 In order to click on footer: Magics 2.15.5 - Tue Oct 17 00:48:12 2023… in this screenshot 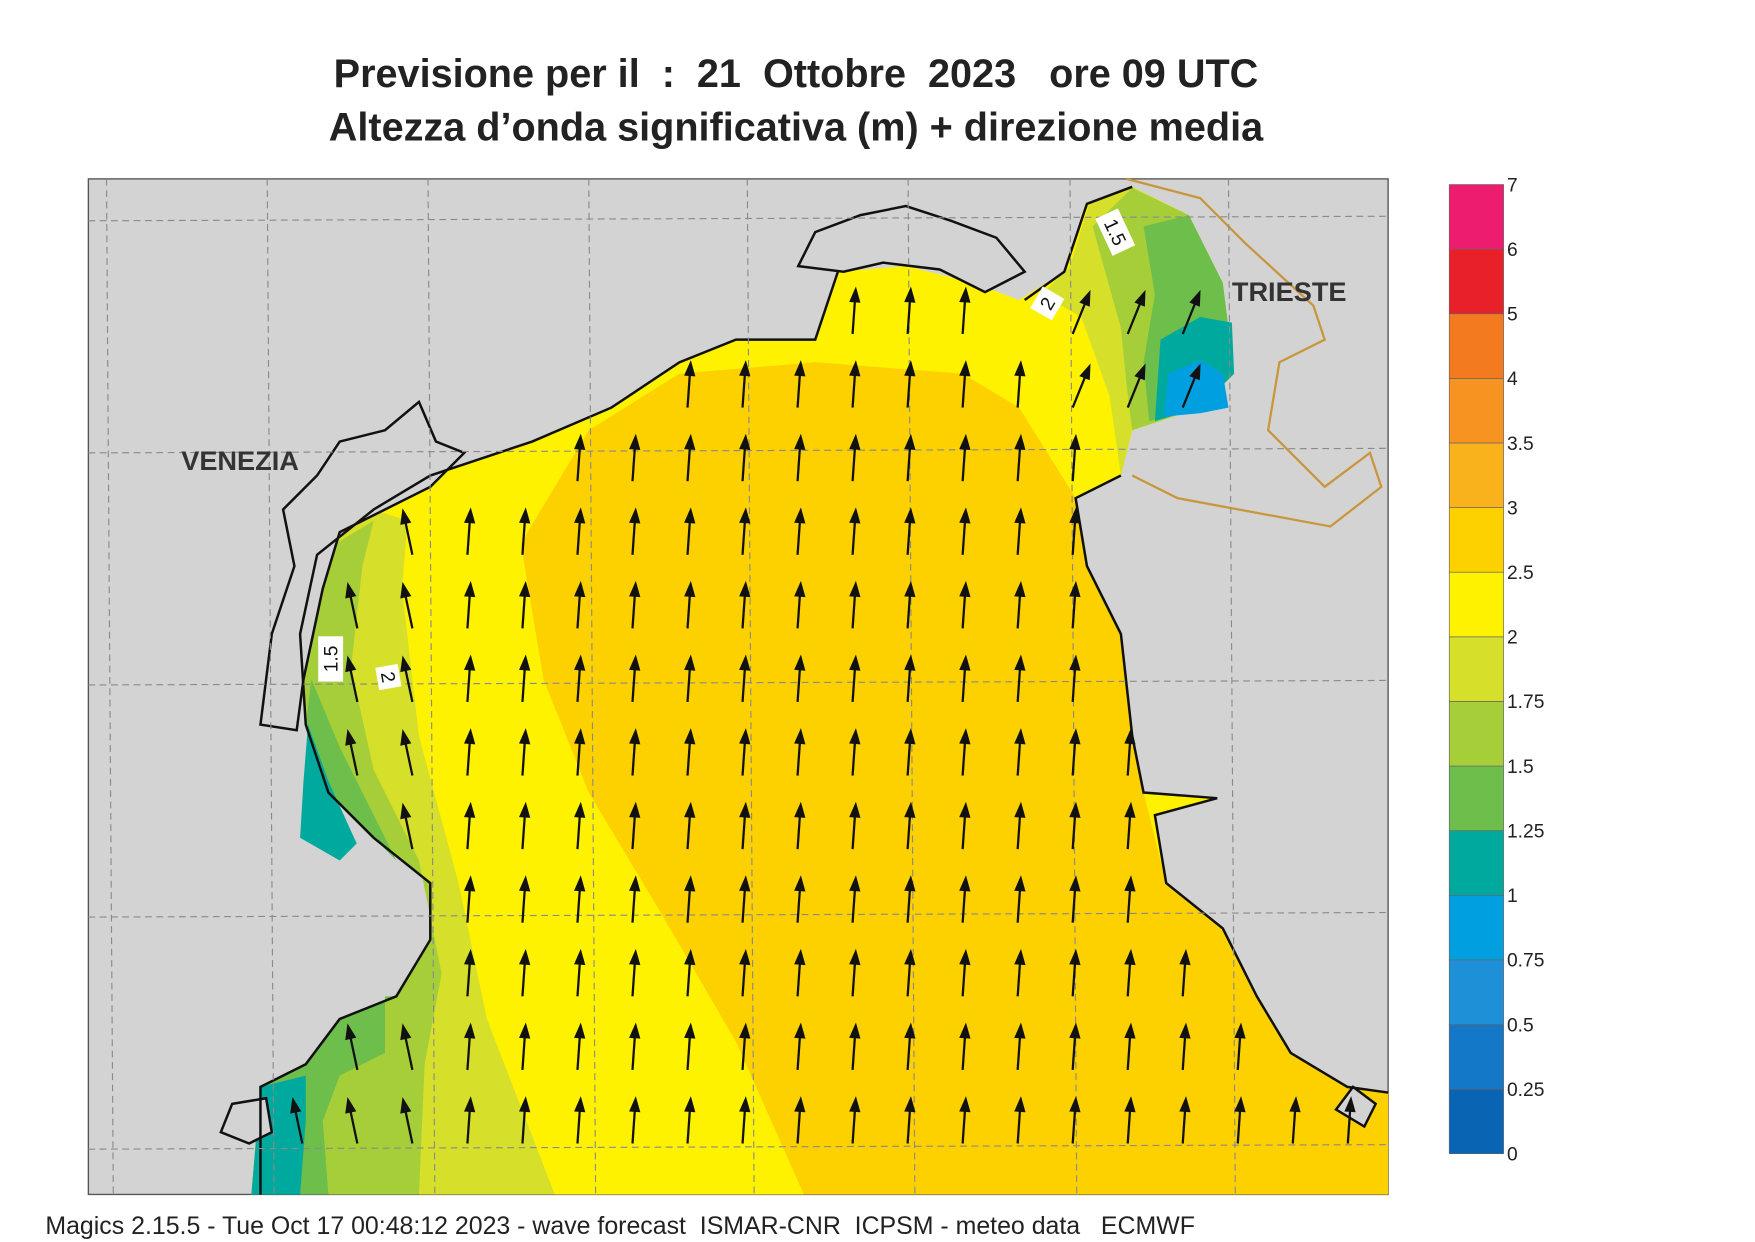, I will do `click(620, 1226)`.